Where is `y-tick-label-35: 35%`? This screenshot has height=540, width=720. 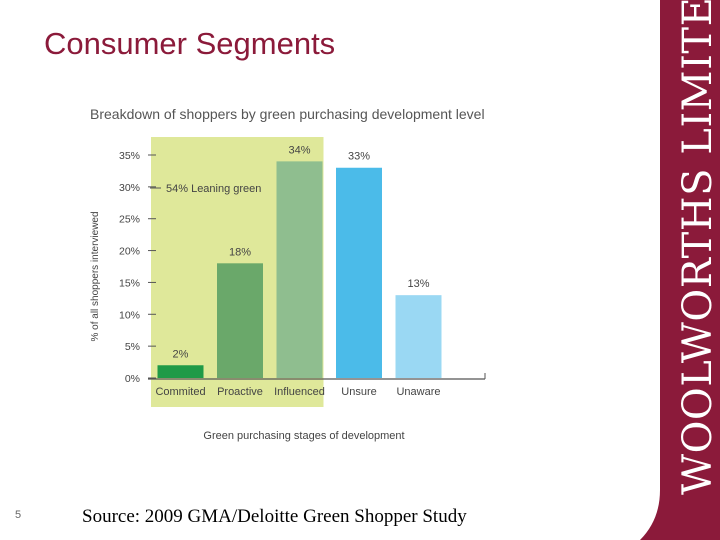
y-tick-label-35: 35% is located at coordinates (129, 156).